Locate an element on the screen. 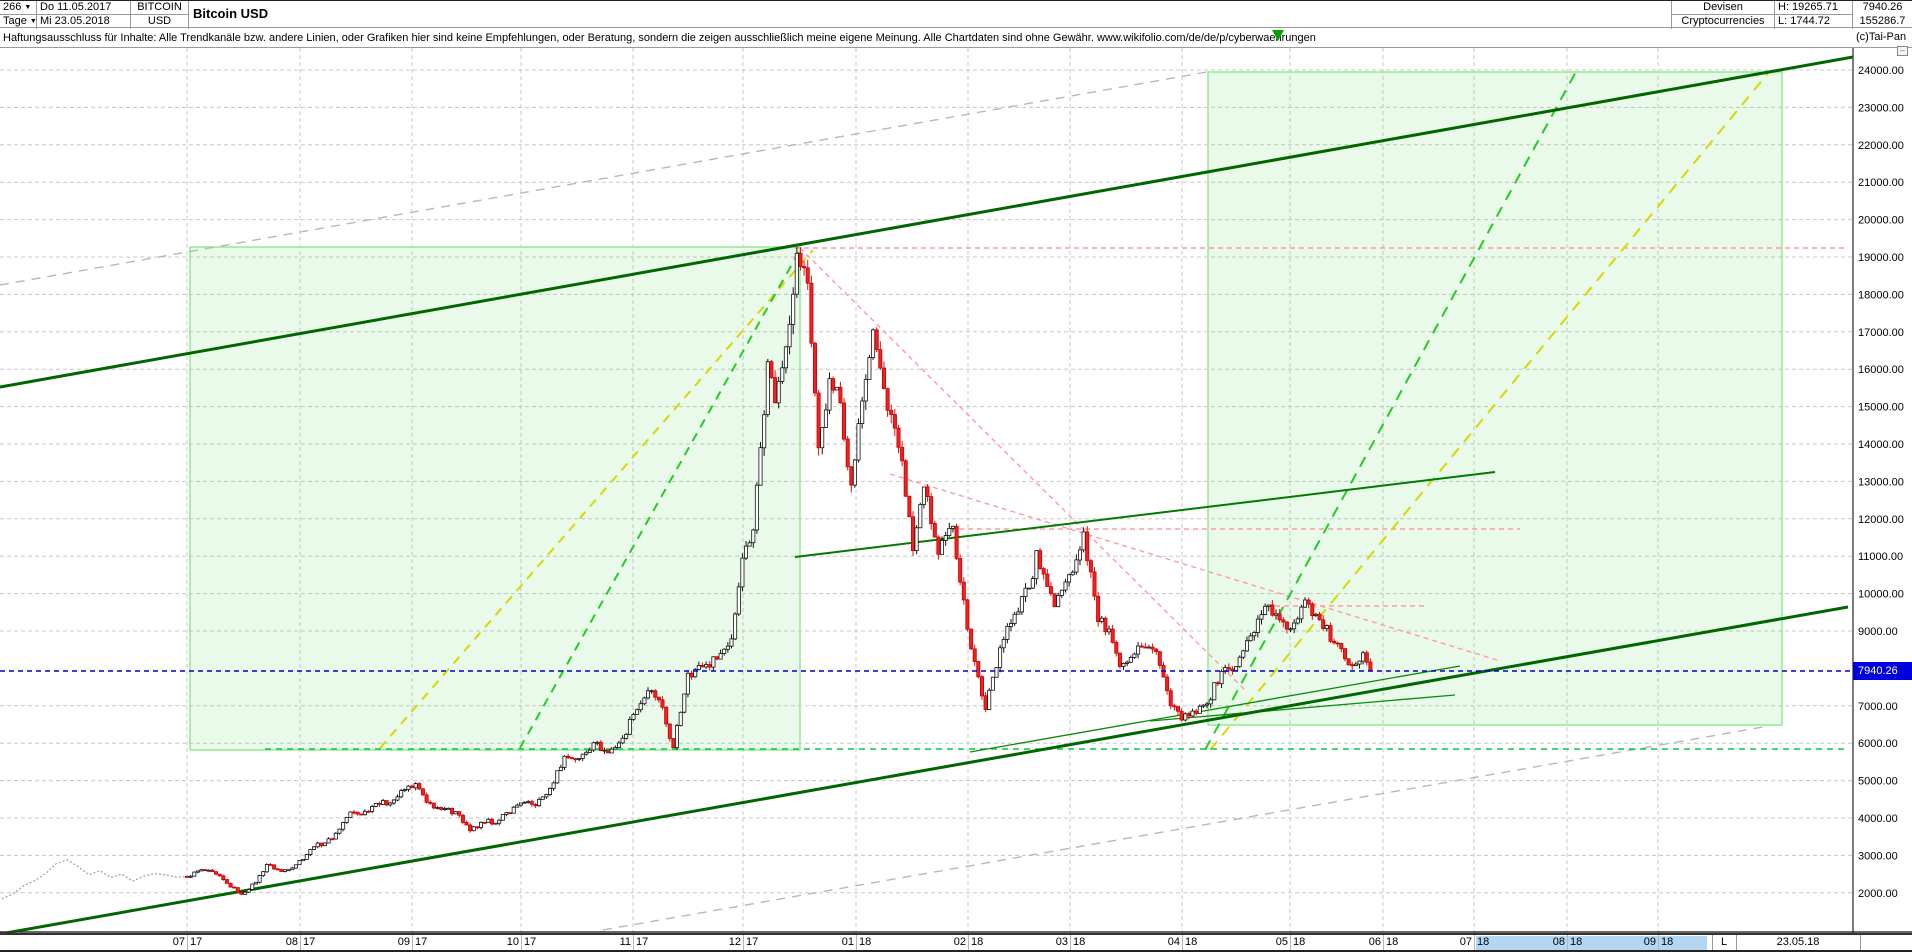 This screenshot has height=952, width=1912. y-axis-label: 9000.00 is located at coordinates (1878, 632).